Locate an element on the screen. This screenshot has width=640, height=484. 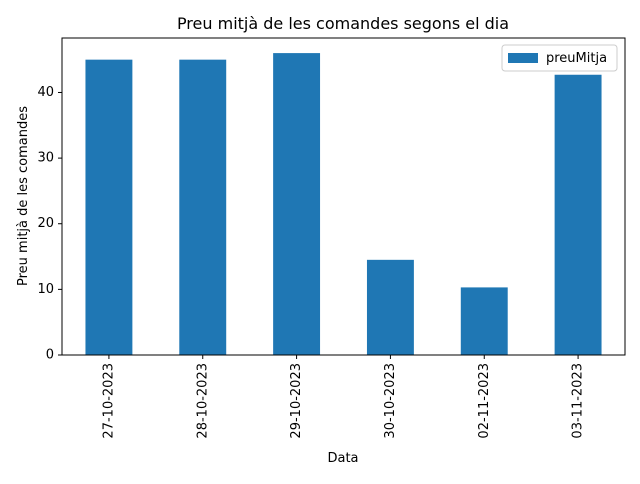
legend: preuMitja is located at coordinates (559, 58).